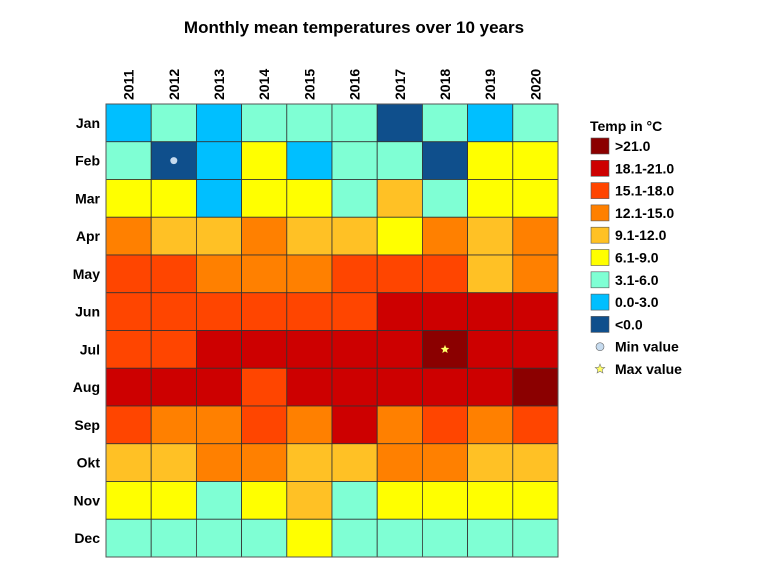 Image resolution: width=768 pixels, height=573 pixels. What do you see at coordinates (87, 538) in the screenshot?
I see `y-tick-label: Dec` at bounding box center [87, 538].